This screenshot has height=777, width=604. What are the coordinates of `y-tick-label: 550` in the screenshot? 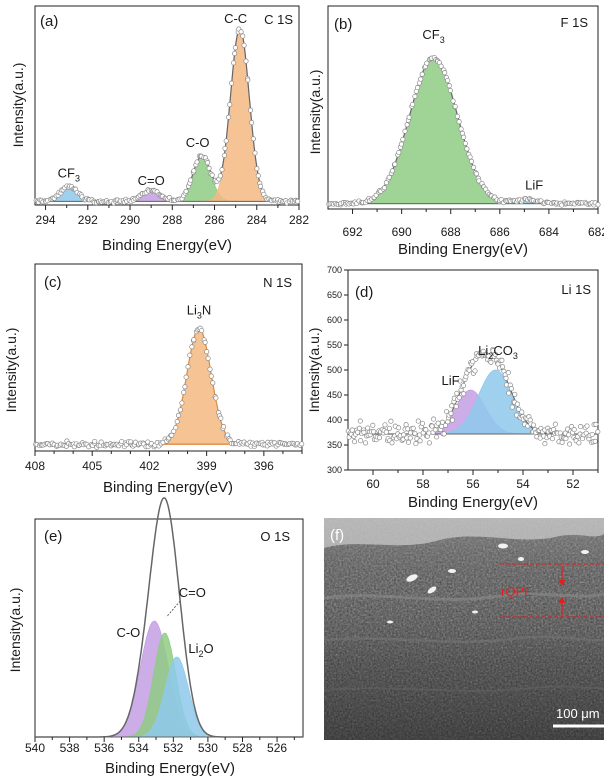 It's located at (334, 345).